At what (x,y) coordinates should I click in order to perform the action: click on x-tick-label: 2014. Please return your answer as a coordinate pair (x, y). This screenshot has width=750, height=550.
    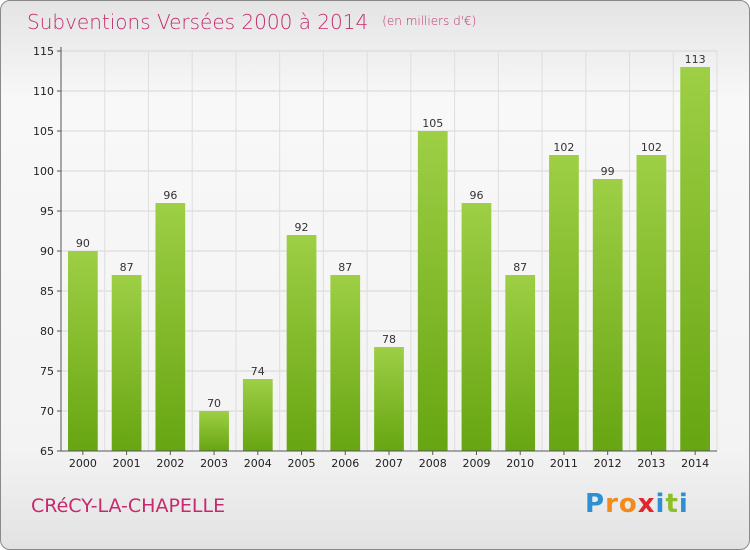
    Looking at the image, I should click on (695, 463).